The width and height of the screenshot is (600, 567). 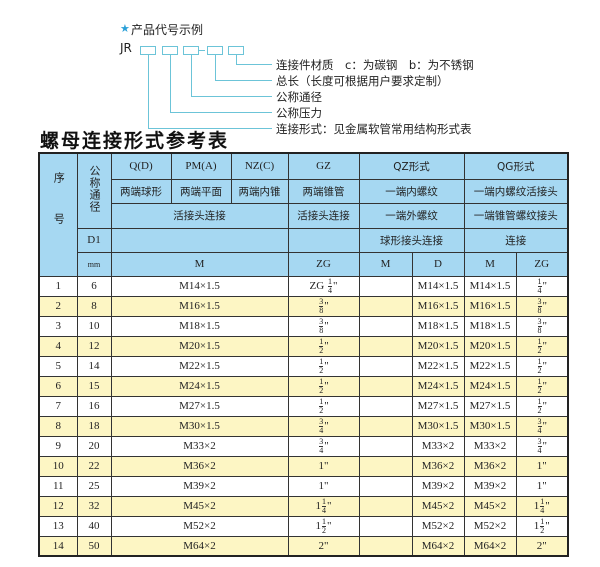 I want to click on thread-whole: 2, so click(x=321, y=545).